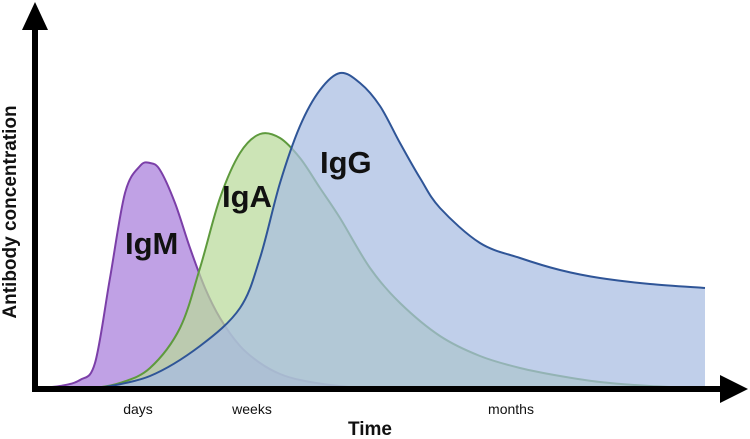 The width and height of the screenshot is (750, 439). Describe the element at coordinates (138, 409) in the screenshot. I see `x-tick-label-days: days` at that location.